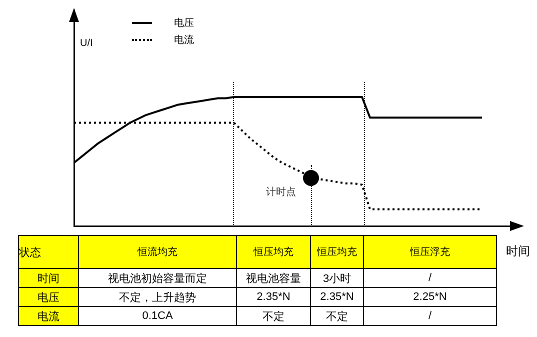 The height and width of the screenshot is (337, 537). I want to click on x-axis-title: 时间, so click(518, 251).